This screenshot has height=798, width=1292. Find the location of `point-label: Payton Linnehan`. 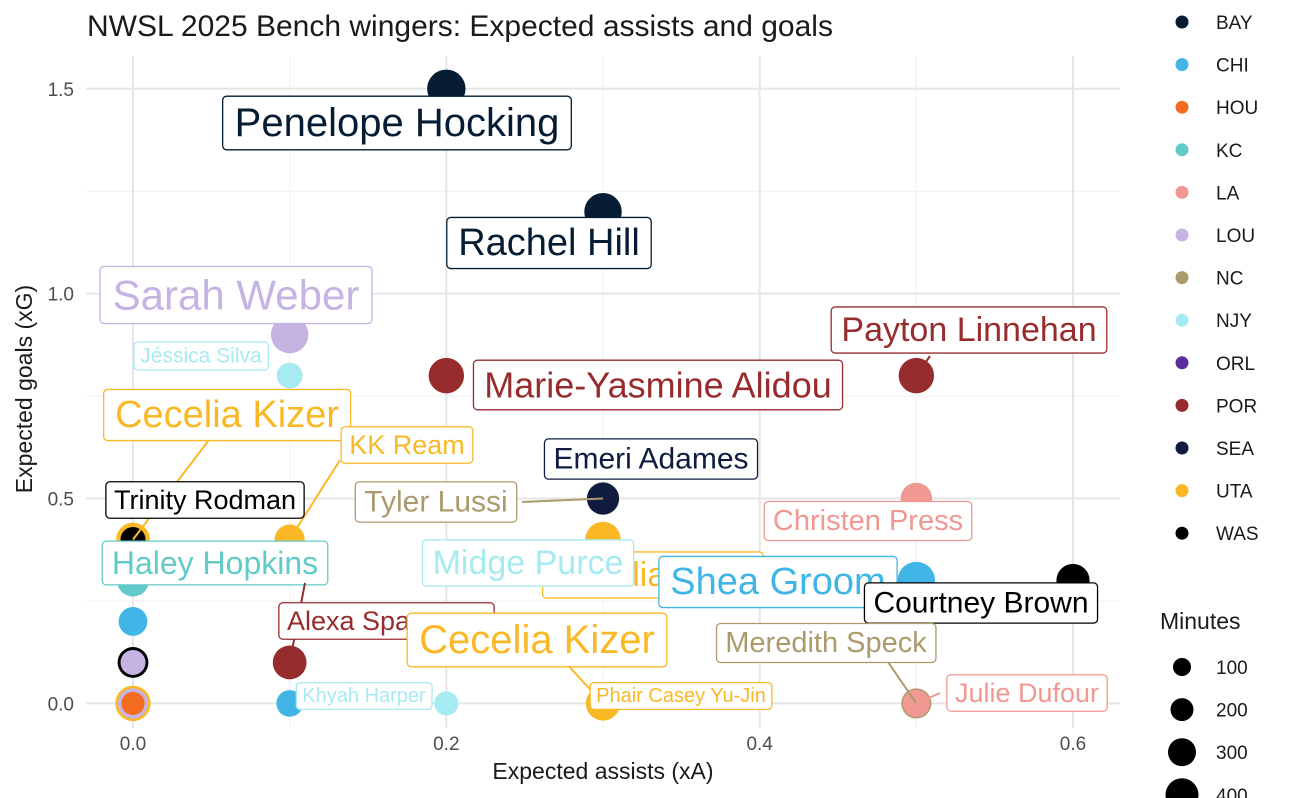

point-label: Payton Linnehan is located at coordinates (969, 341).